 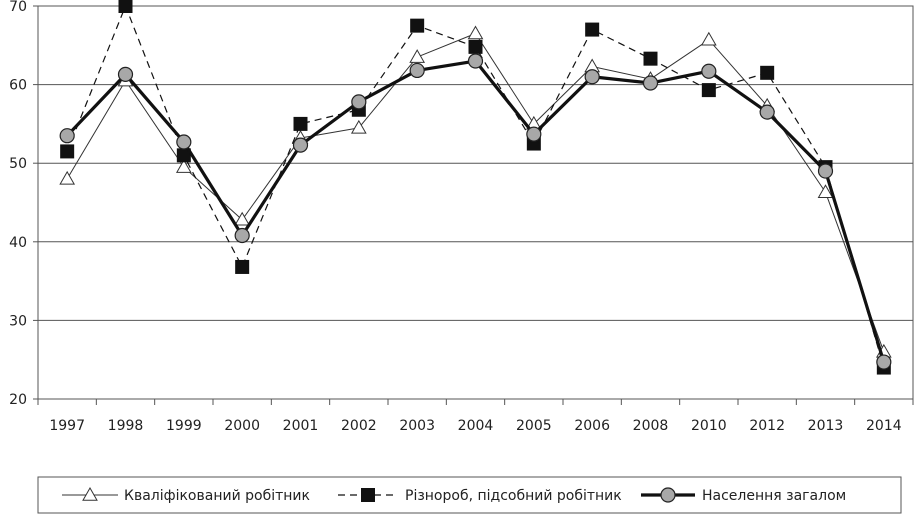 What do you see at coordinates (534, 426) in the screenshot?
I see `x-tick-label: 2005` at bounding box center [534, 426].